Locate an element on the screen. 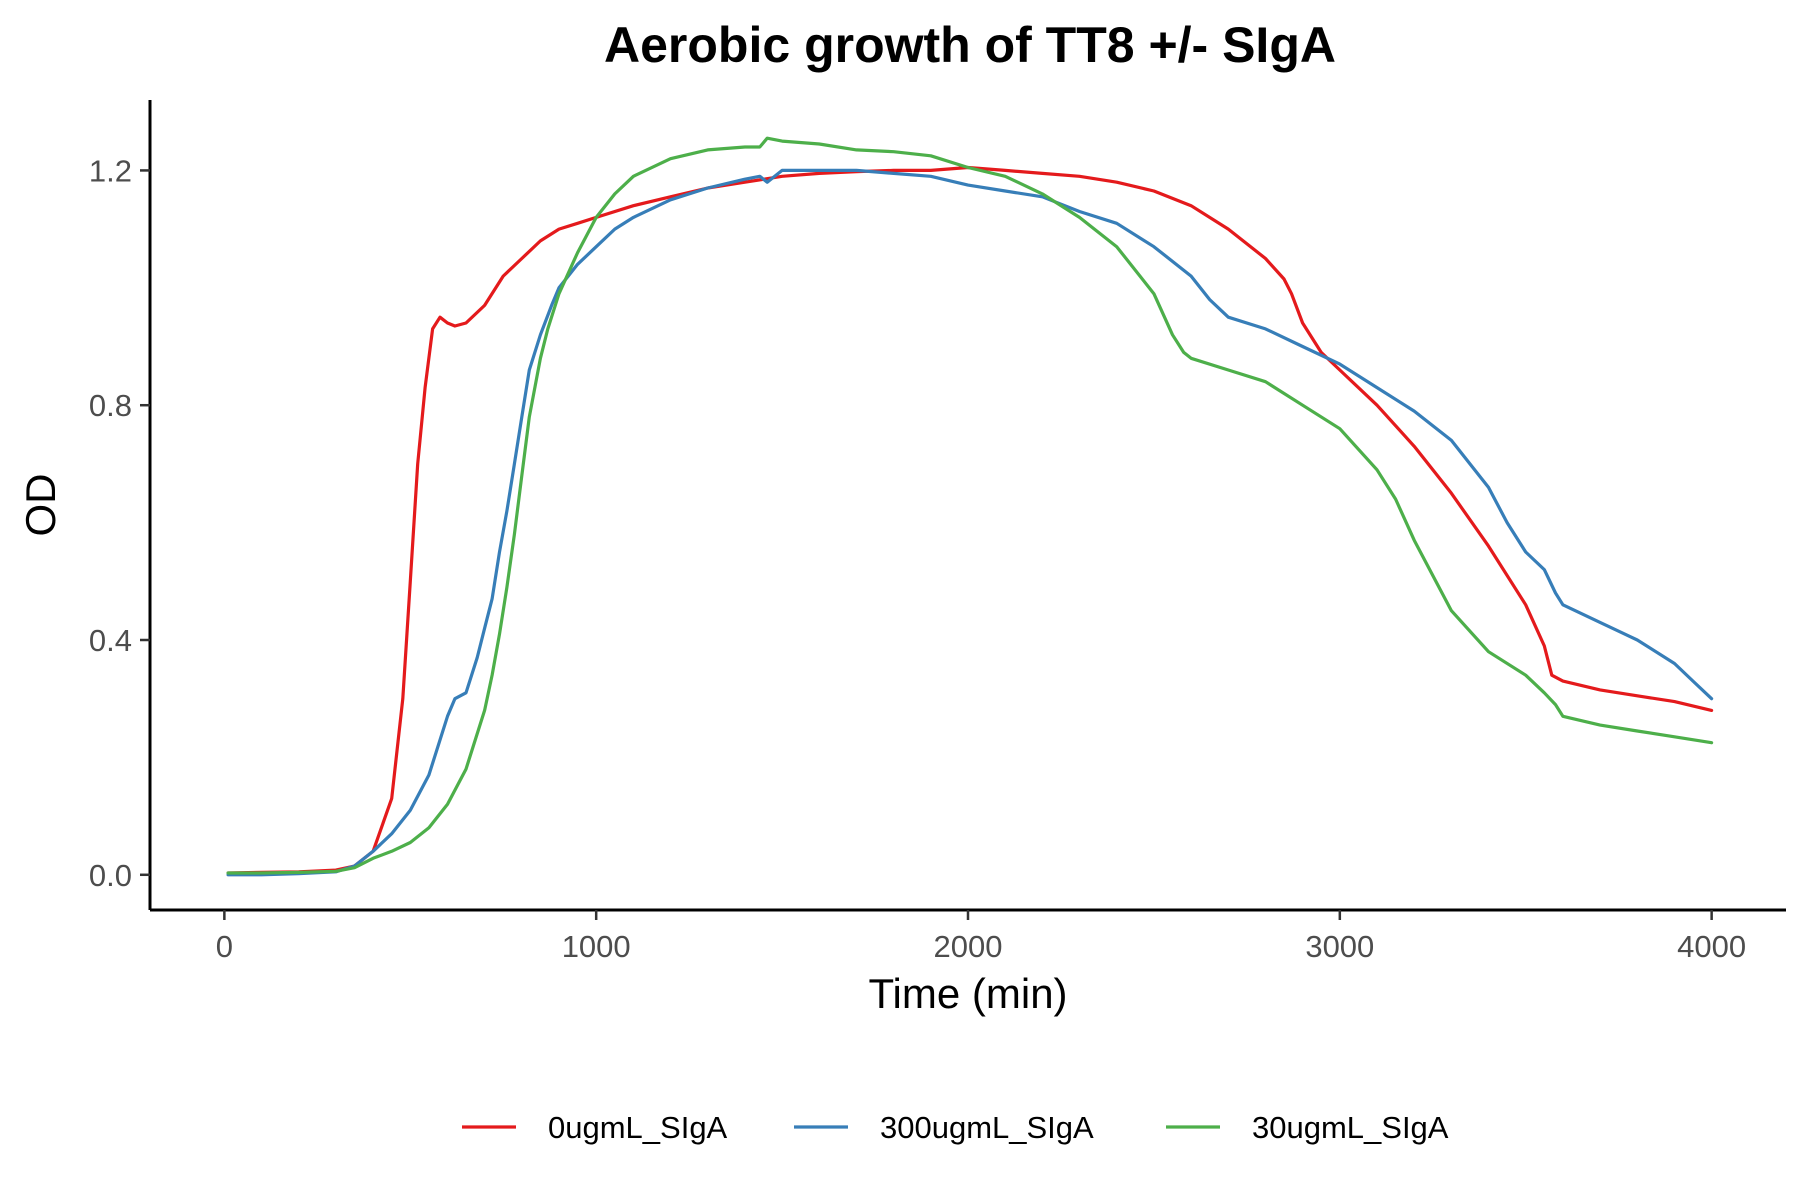 The image size is (1800, 1200). x-tick-label: 2000 is located at coordinates (968, 946).